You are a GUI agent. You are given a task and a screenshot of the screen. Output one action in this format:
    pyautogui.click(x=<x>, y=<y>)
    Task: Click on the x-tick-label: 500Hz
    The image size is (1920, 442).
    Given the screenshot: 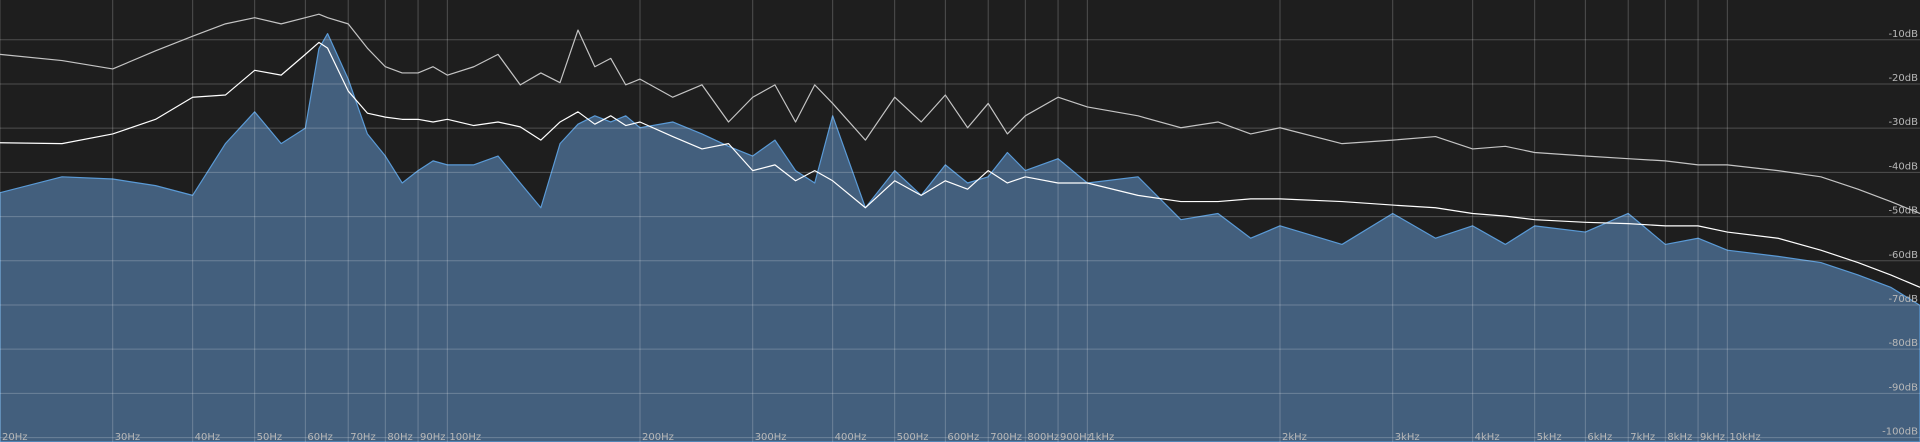 What is the action you would take?
    pyautogui.click(x=913, y=437)
    